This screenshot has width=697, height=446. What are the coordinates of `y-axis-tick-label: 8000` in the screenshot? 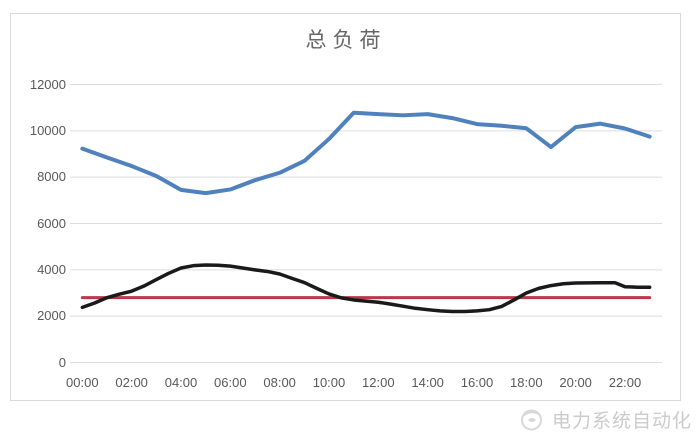 It's located at (51, 177).